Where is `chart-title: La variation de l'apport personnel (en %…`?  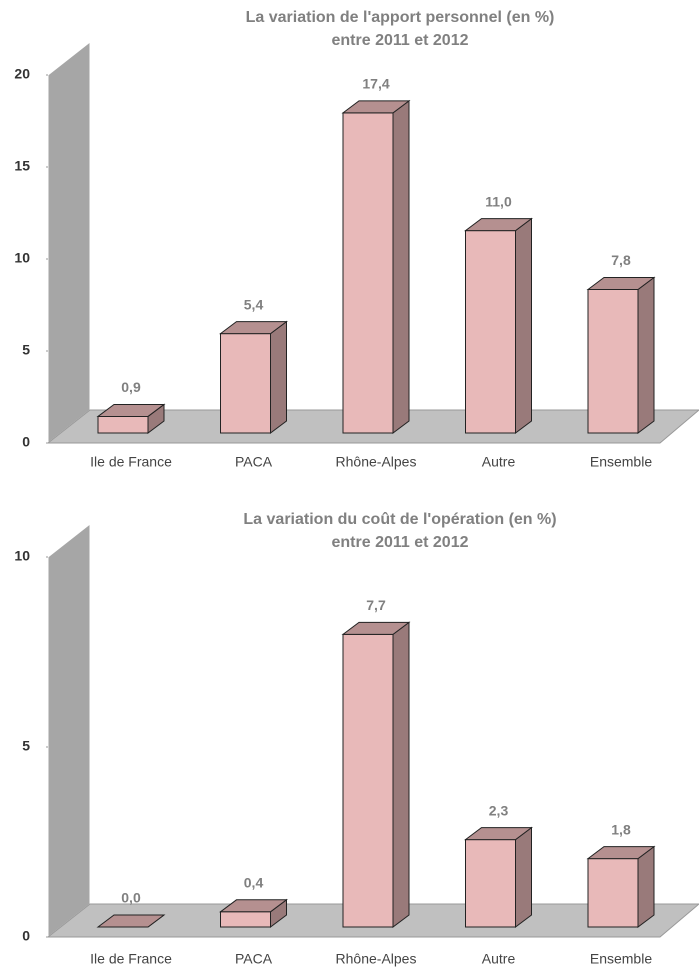 chart-title: La variation de l'apport personnel (en %… is located at coordinates (400, 17).